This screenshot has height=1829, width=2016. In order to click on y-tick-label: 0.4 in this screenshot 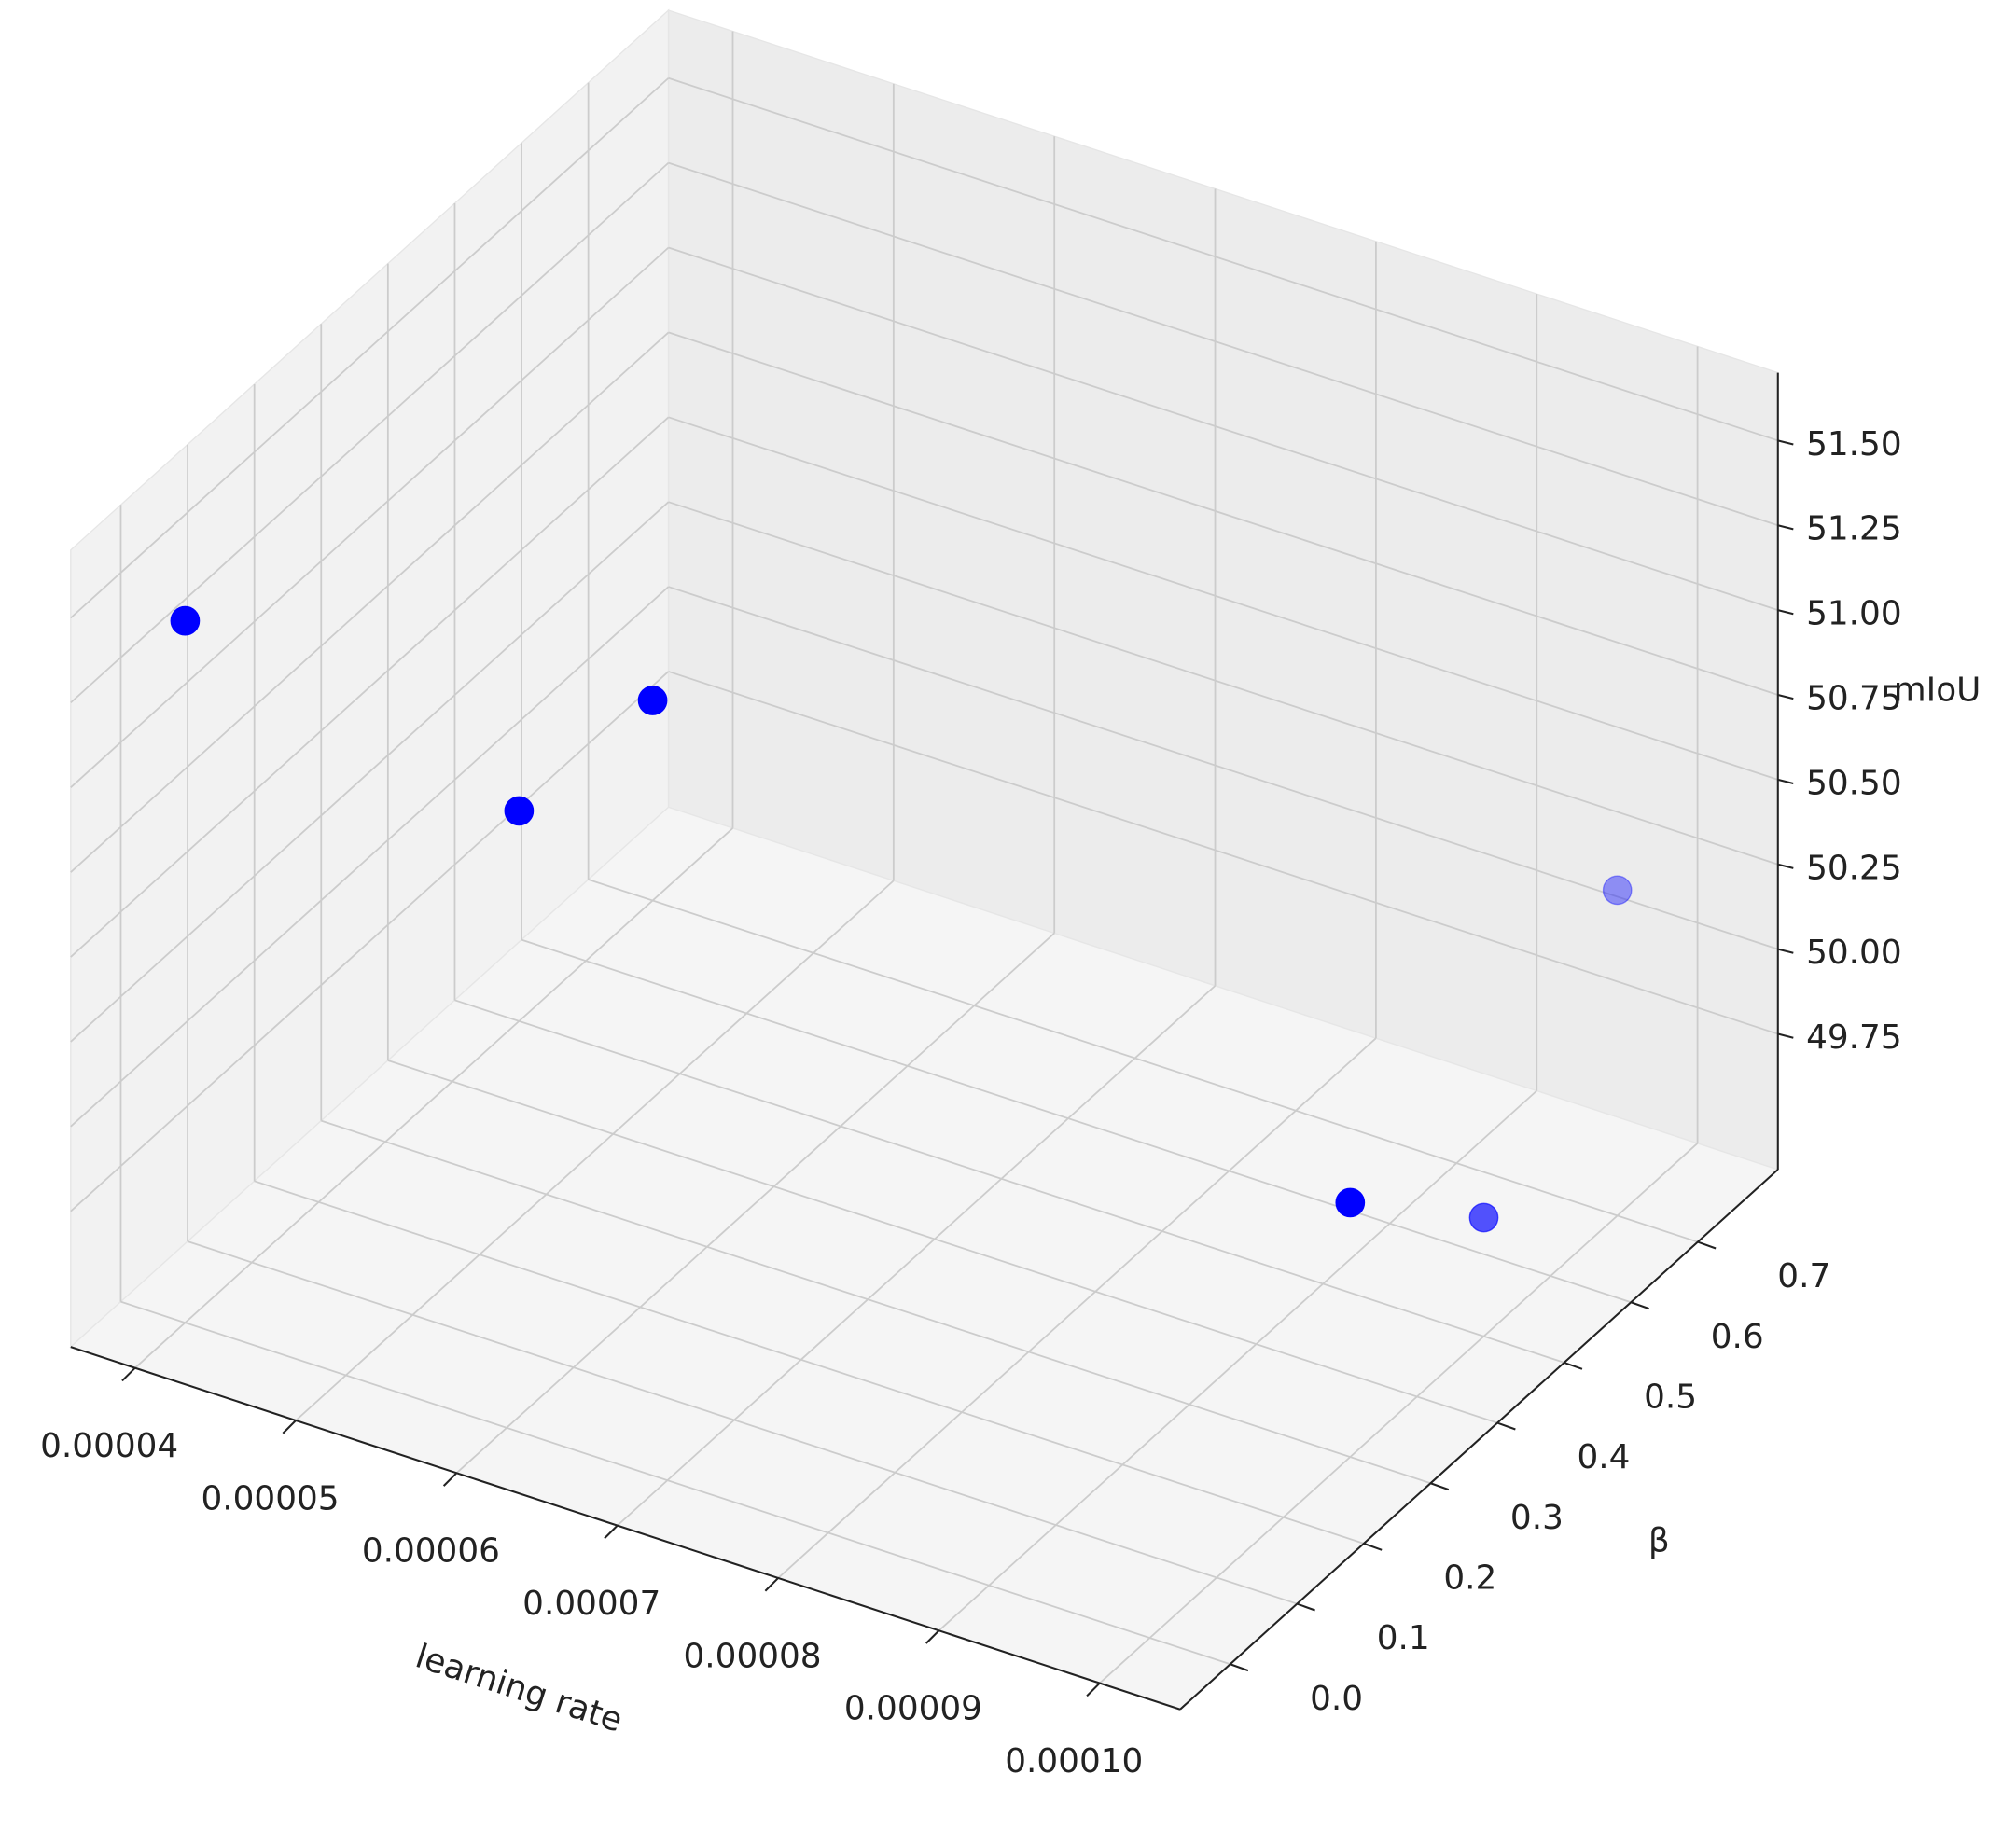, I will do `click(1605, 1457)`.